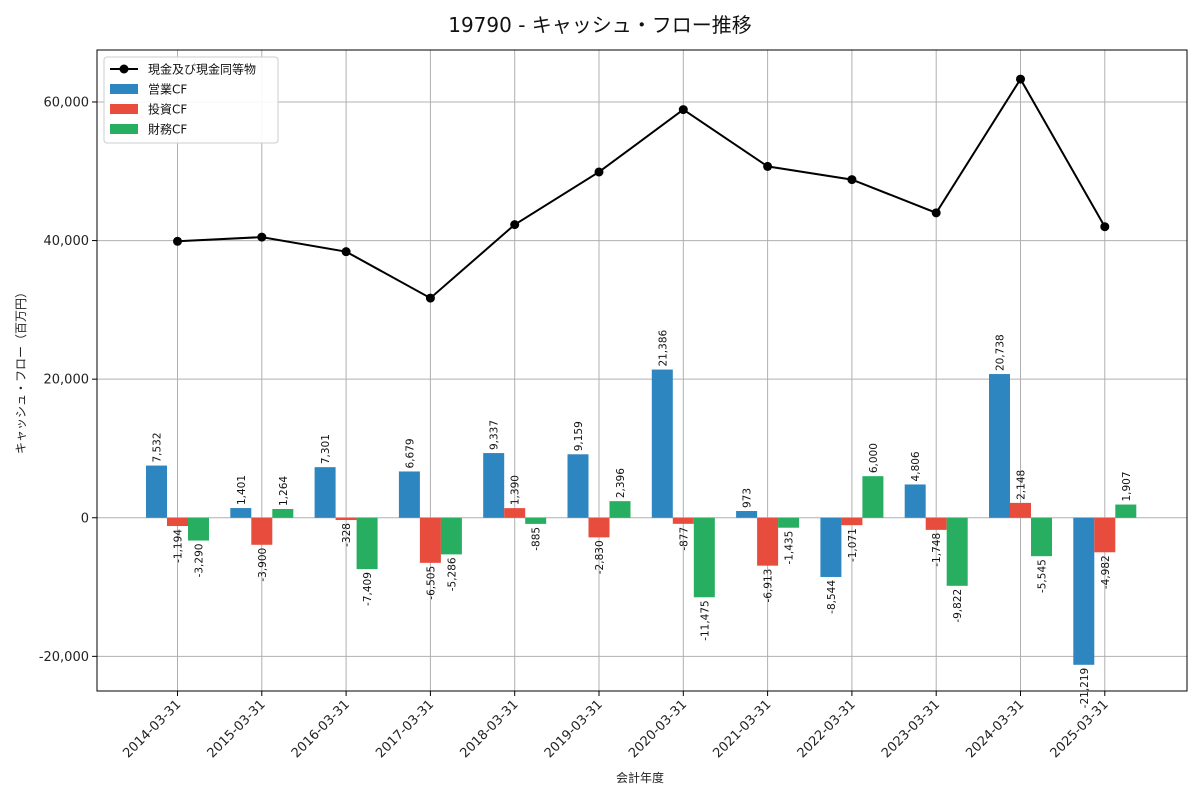  What do you see at coordinates (152, 729) in the screenshot?
I see `x-tick-label: 2014-03-31` at bounding box center [152, 729].